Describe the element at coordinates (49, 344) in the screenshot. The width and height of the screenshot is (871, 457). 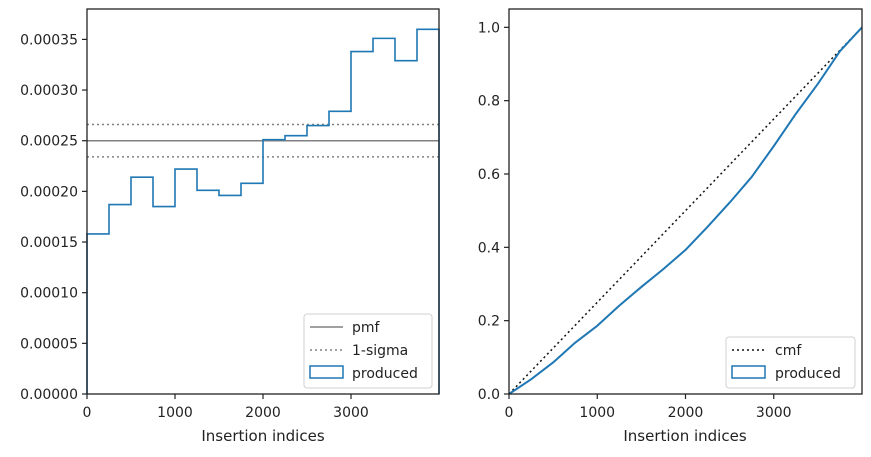
I see `histogram-y-tick-label: 0.00005` at that location.